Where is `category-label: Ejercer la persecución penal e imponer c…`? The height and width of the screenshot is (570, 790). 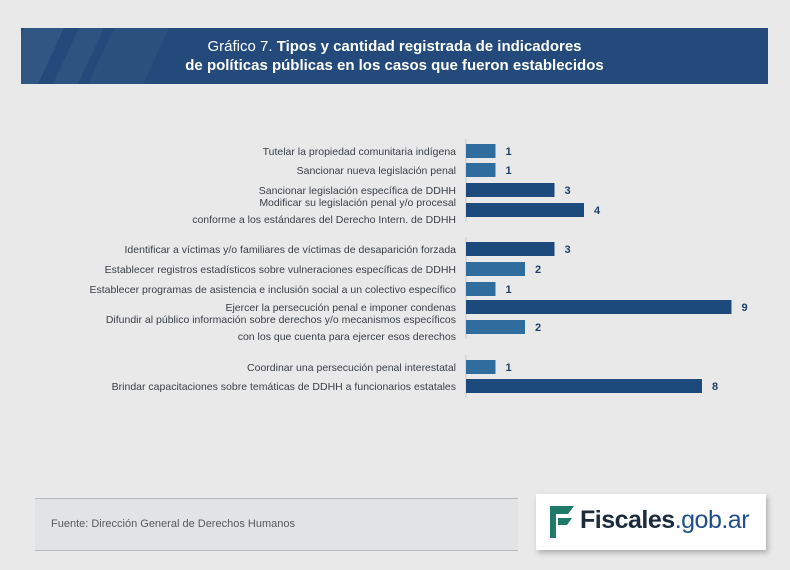
category-label: Ejercer la persecución penal e imponer c… is located at coordinates (340, 308).